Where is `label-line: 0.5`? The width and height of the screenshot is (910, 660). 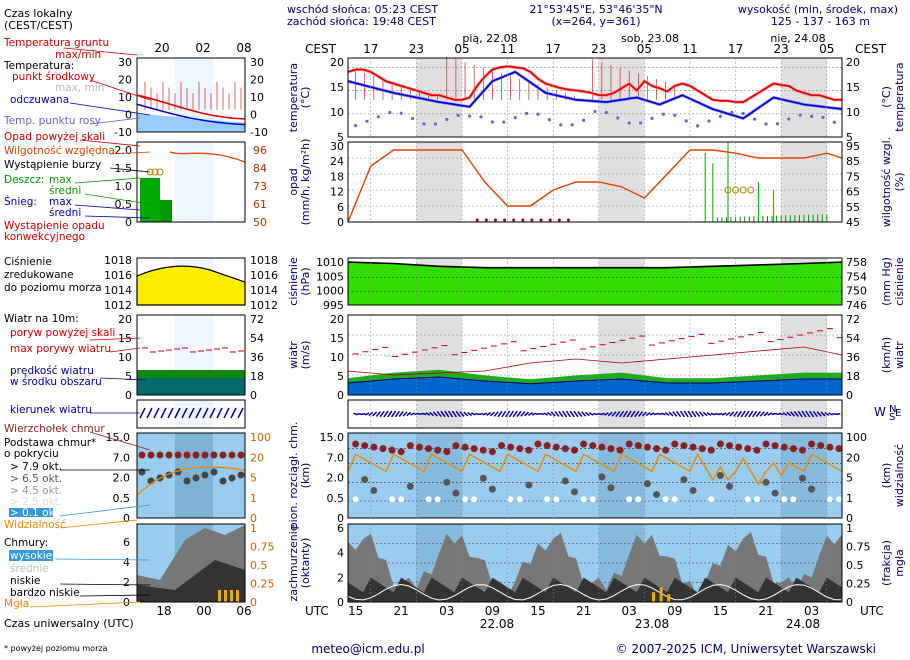 label-line: 0.5 is located at coordinates (259, 565).